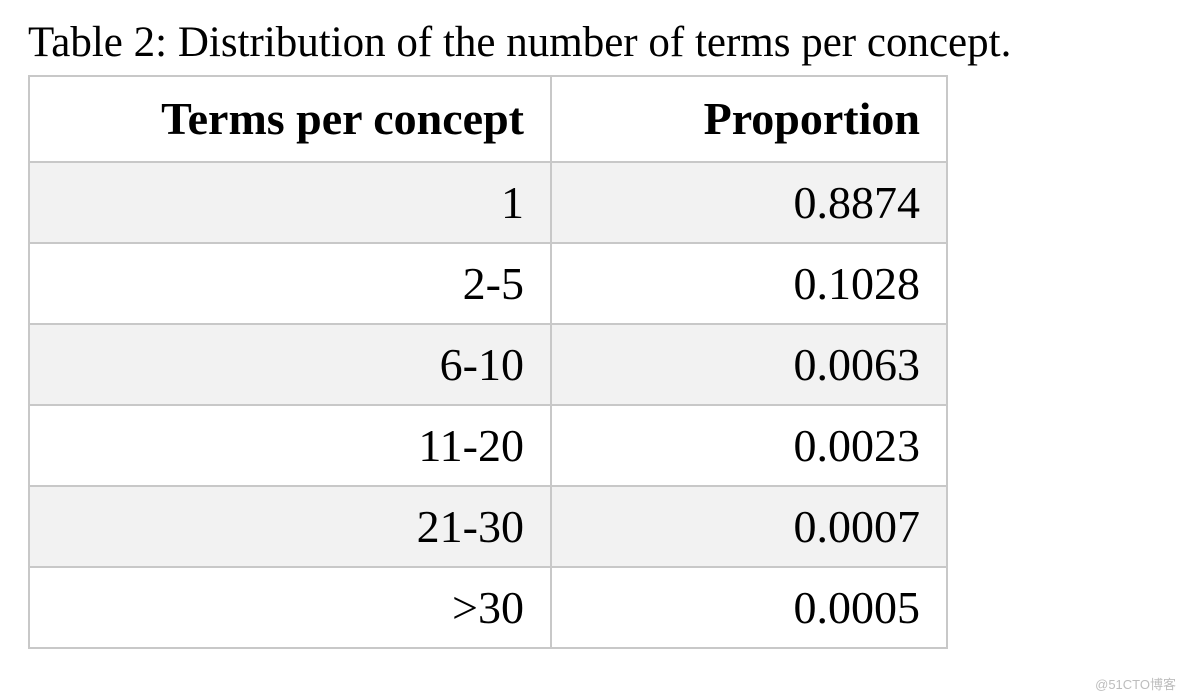 The height and width of the screenshot is (699, 1184). I want to click on cell-terms: 1, so click(290, 202).